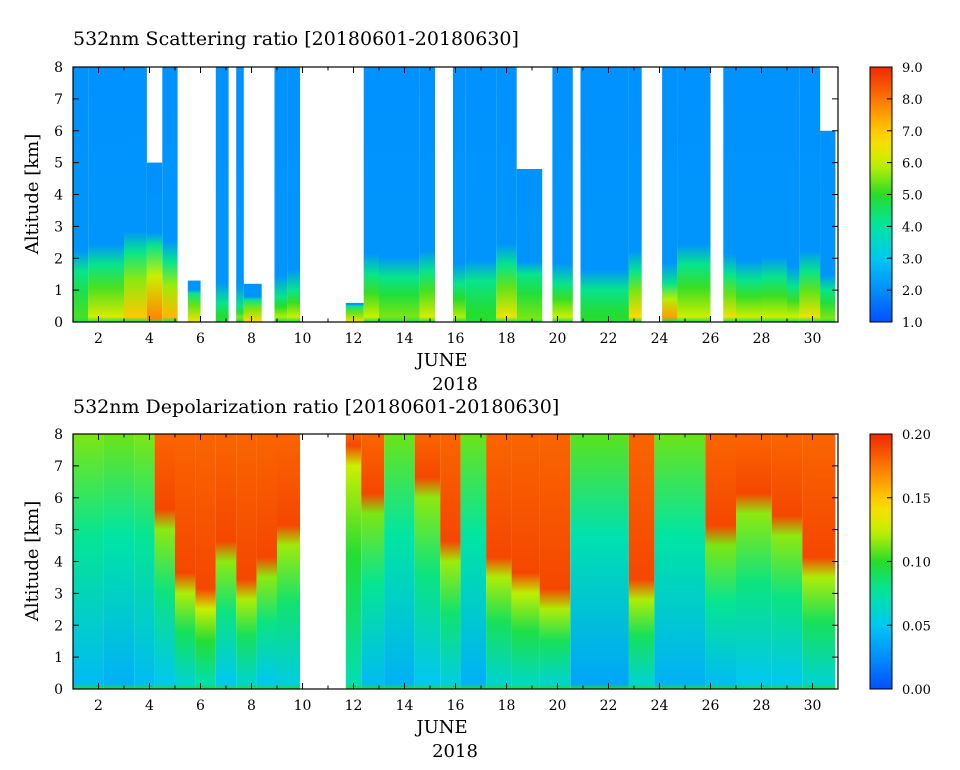 This screenshot has width=960, height=770. What do you see at coordinates (456, 339) in the screenshot?
I see `x-tick-label: 16` at bounding box center [456, 339].